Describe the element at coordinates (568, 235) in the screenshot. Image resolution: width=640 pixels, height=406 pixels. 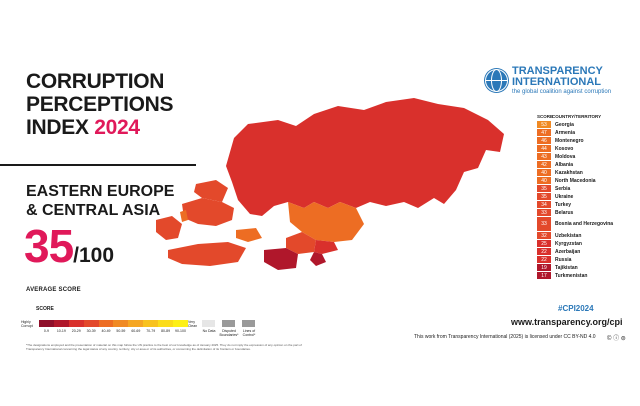
I see `ranking-country: Uzbekistan` at that location.